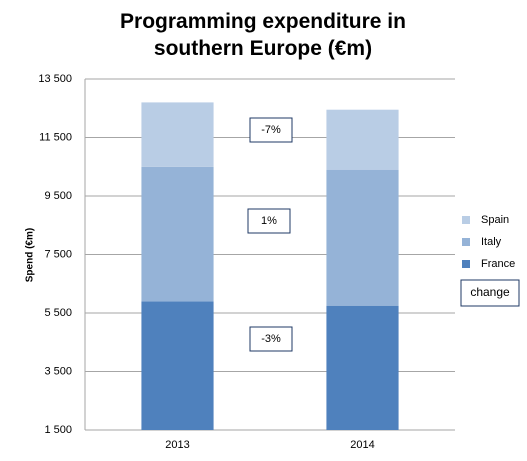 The image size is (527, 461). What do you see at coordinates (177, 445) in the screenshot?
I see `x-tick-label: 2013` at bounding box center [177, 445].